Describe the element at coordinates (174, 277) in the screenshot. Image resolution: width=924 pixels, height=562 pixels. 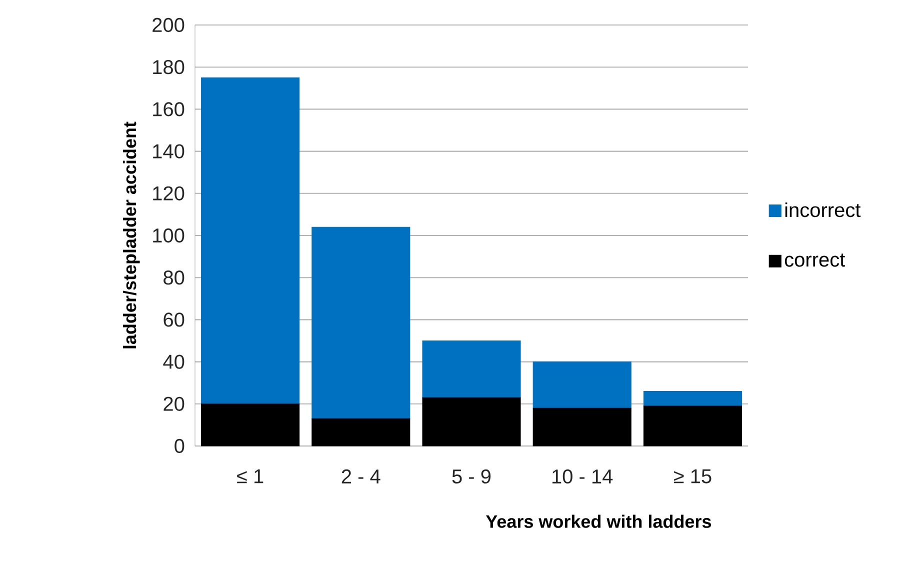
I see `y-tick-label: 80` at that location.